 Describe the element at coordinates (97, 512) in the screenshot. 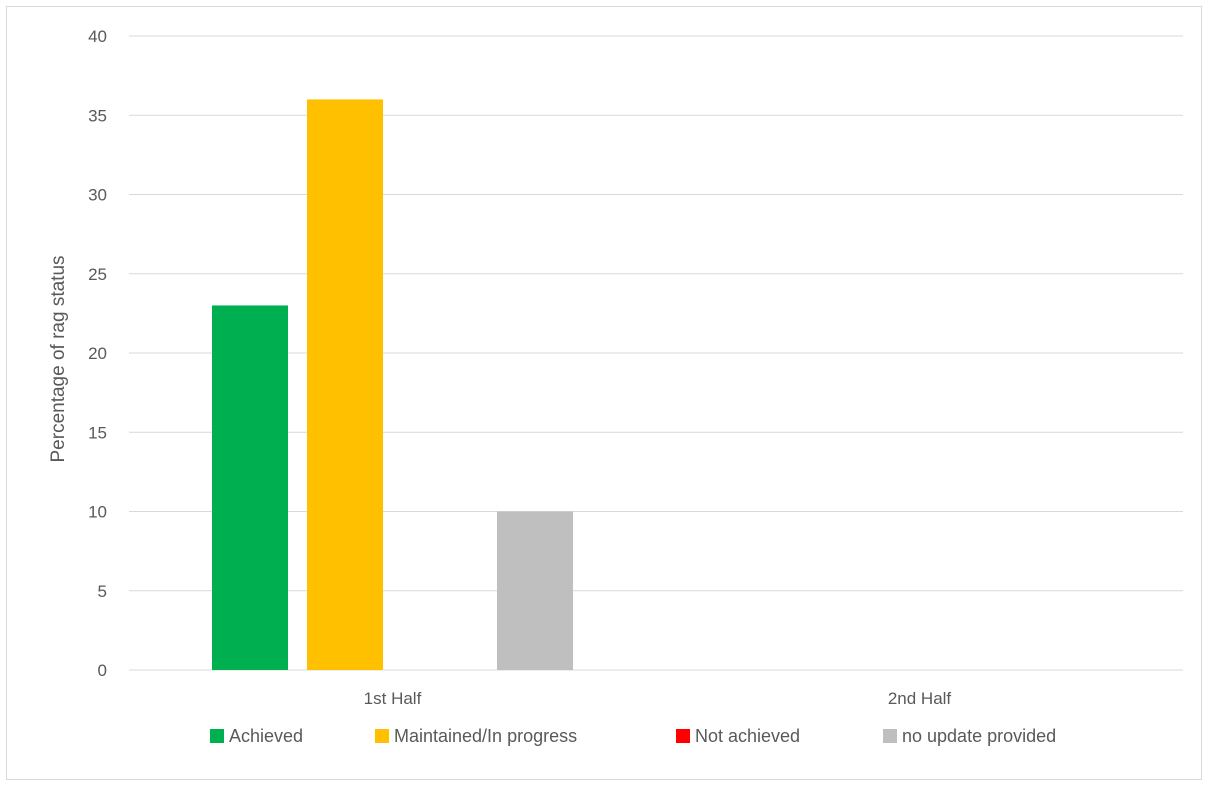

I see `y-tick-label: 10` at that location.